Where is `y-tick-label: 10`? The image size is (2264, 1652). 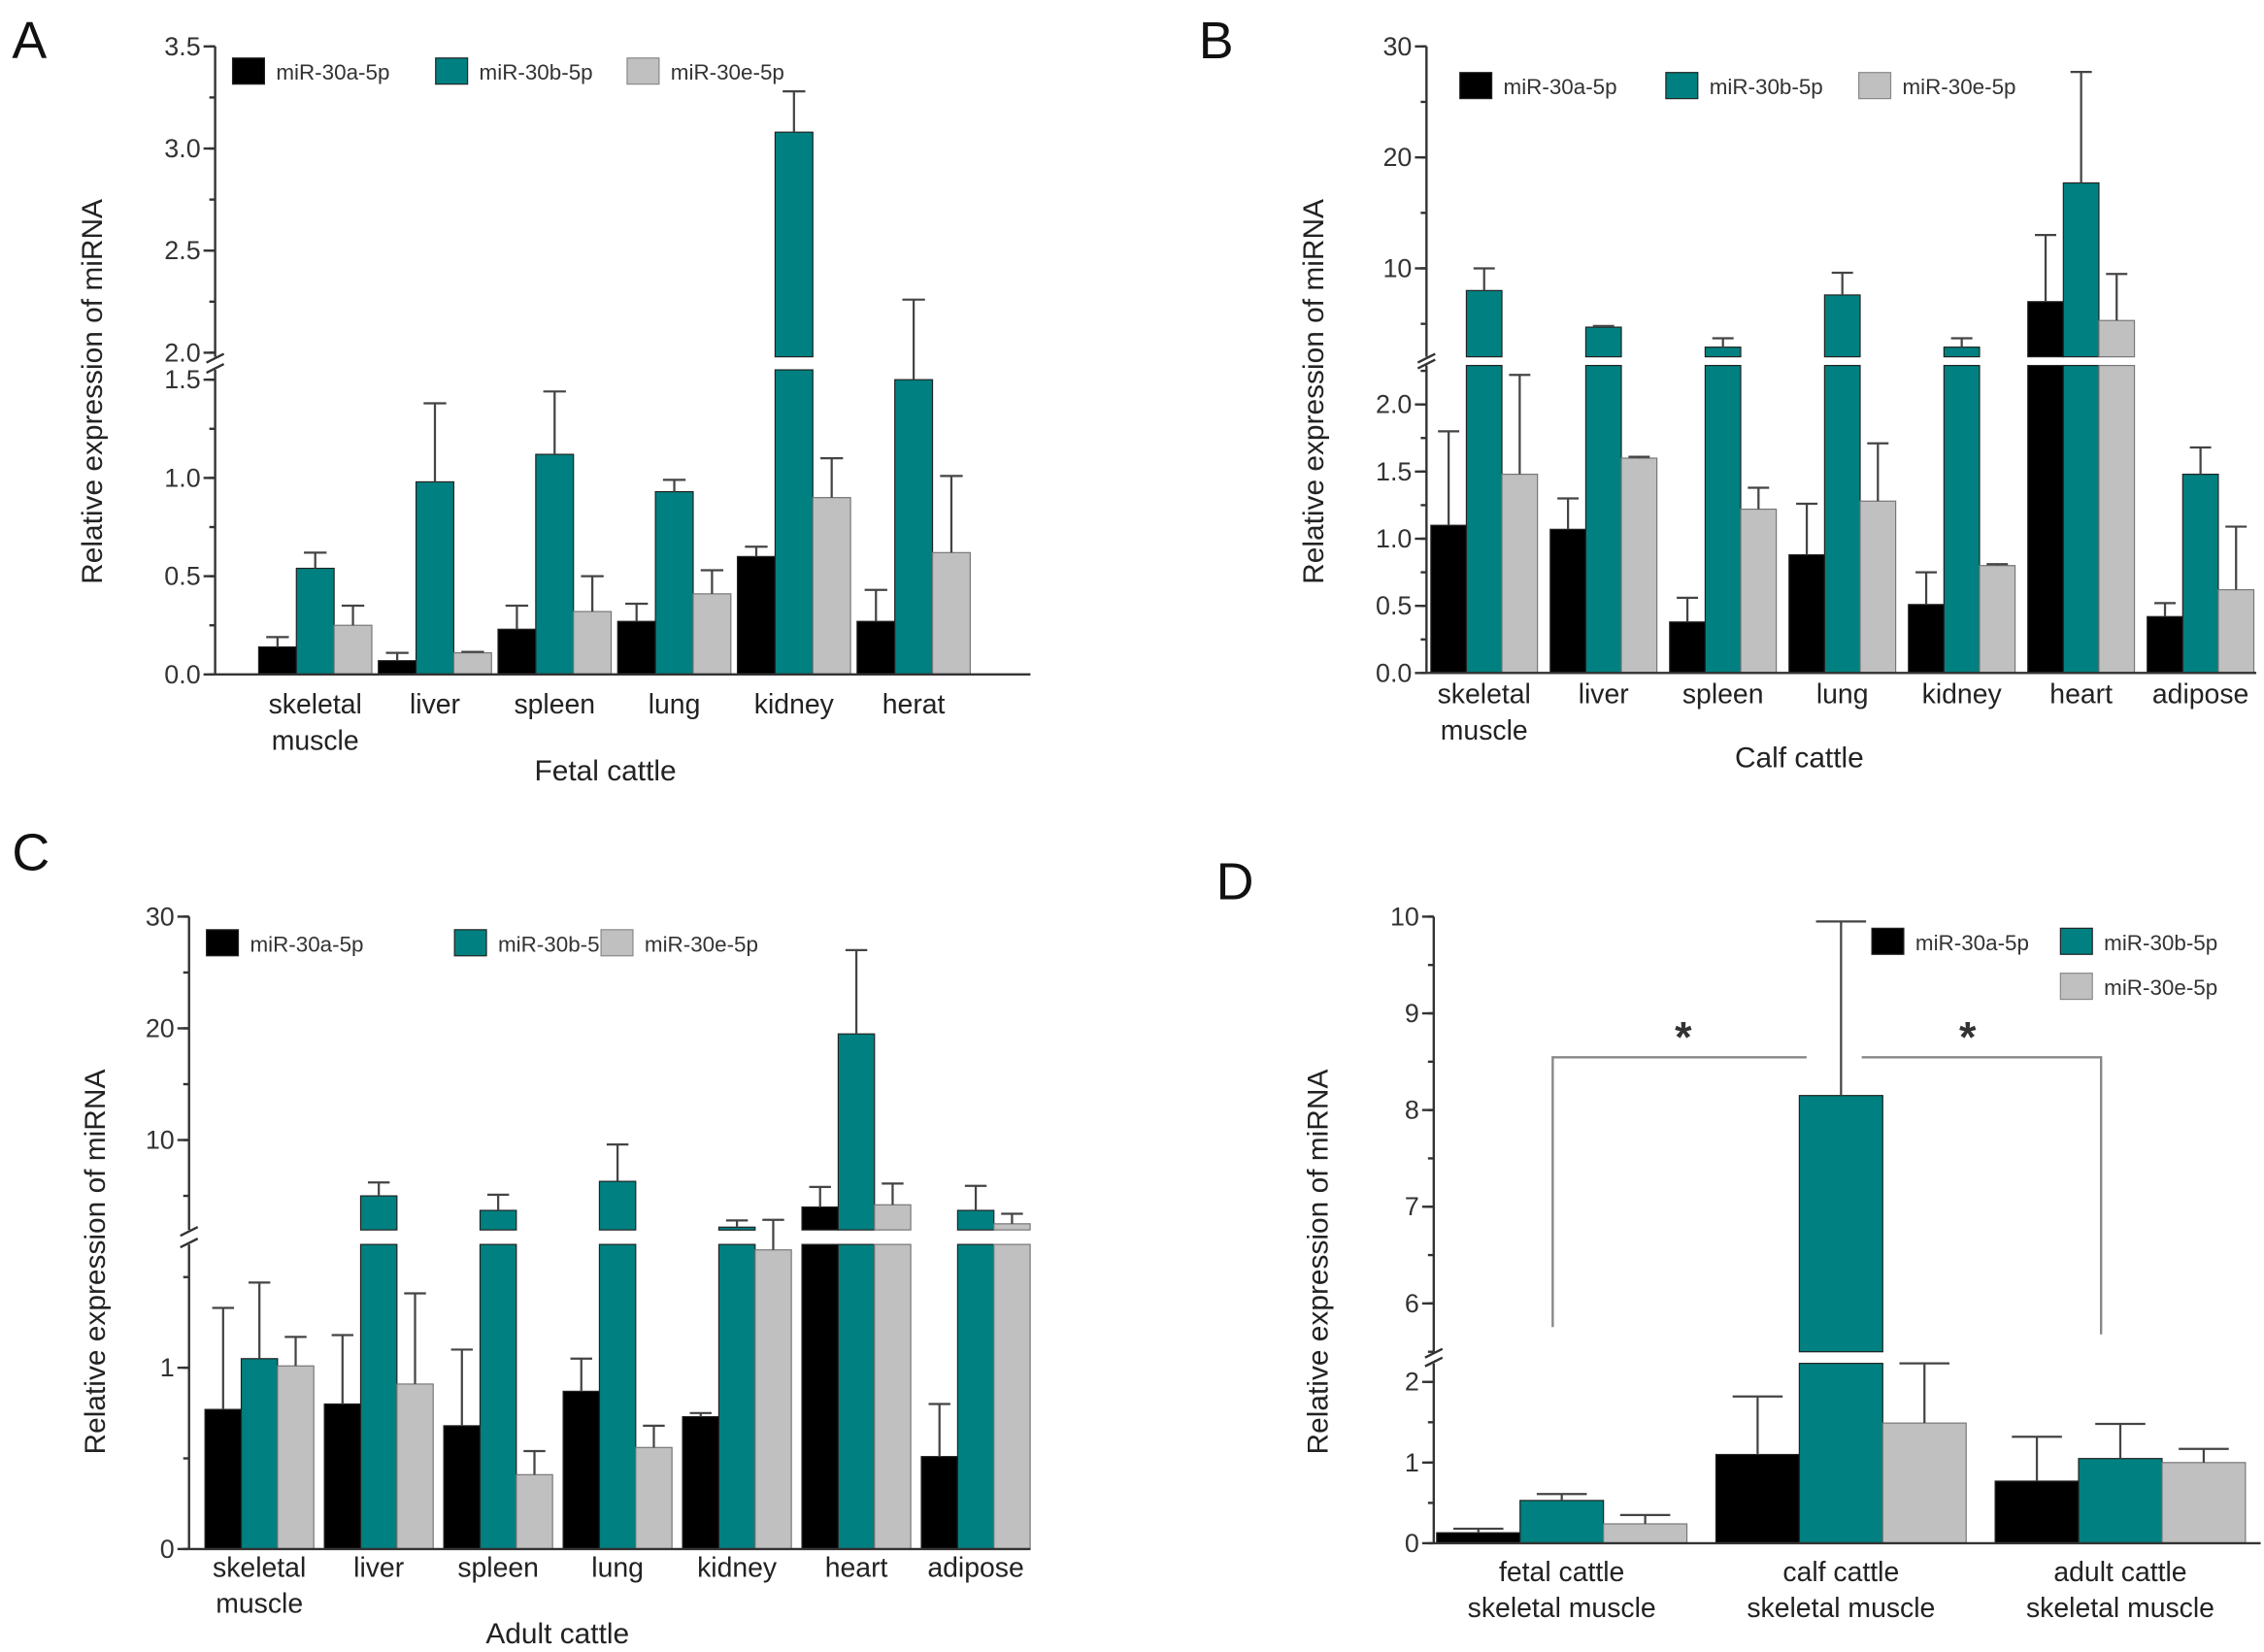 y-tick-label: 10 is located at coordinates (160, 1139).